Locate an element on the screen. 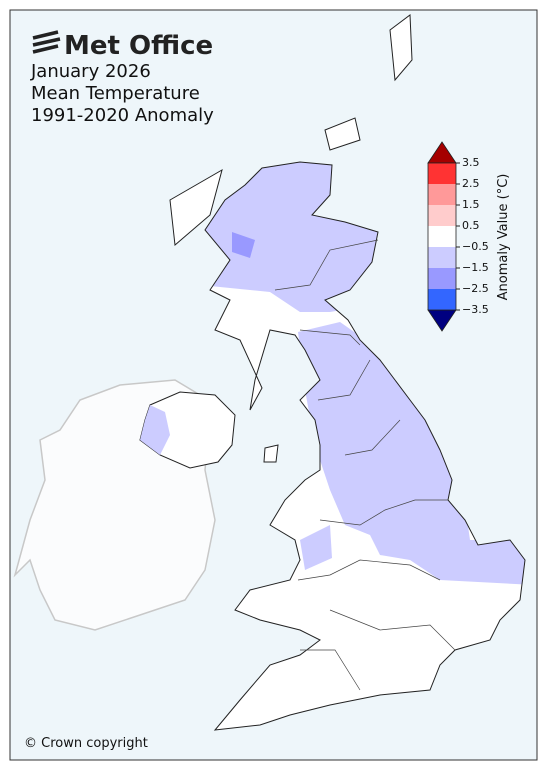 Image resolution: width=547 pixels, height=770 pixels. logo-text: Met Office is located at coordinates (138, 46).